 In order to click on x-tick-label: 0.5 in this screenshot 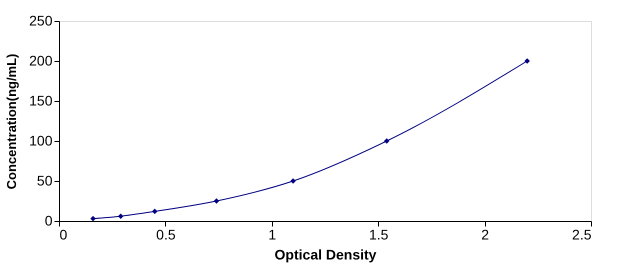, I will do `click(166, 234)`.